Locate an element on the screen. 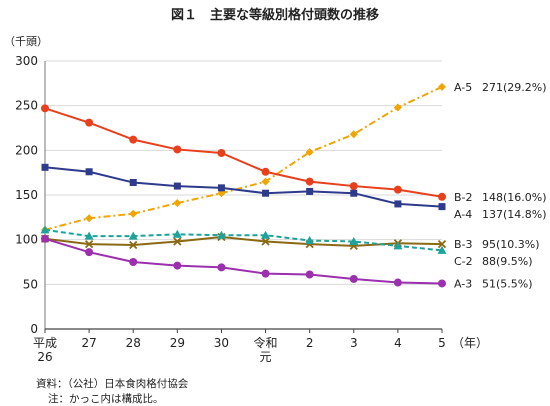 The height and width of the screenshot is (406, 550). series-end-value-label: 137(14.8%) is located at coordinates (514, 214).